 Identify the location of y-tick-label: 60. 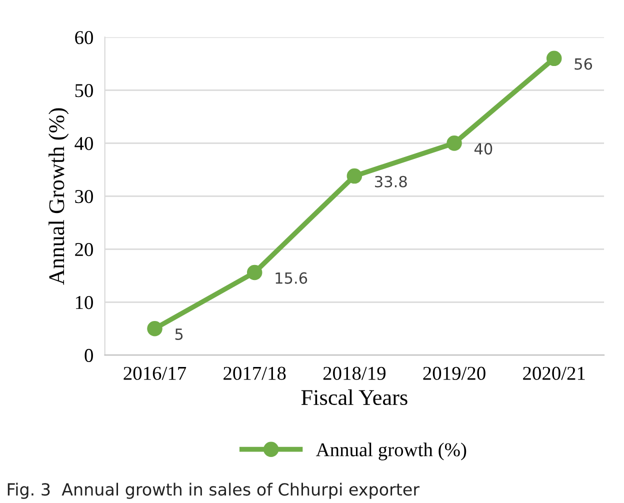
(84, 37).